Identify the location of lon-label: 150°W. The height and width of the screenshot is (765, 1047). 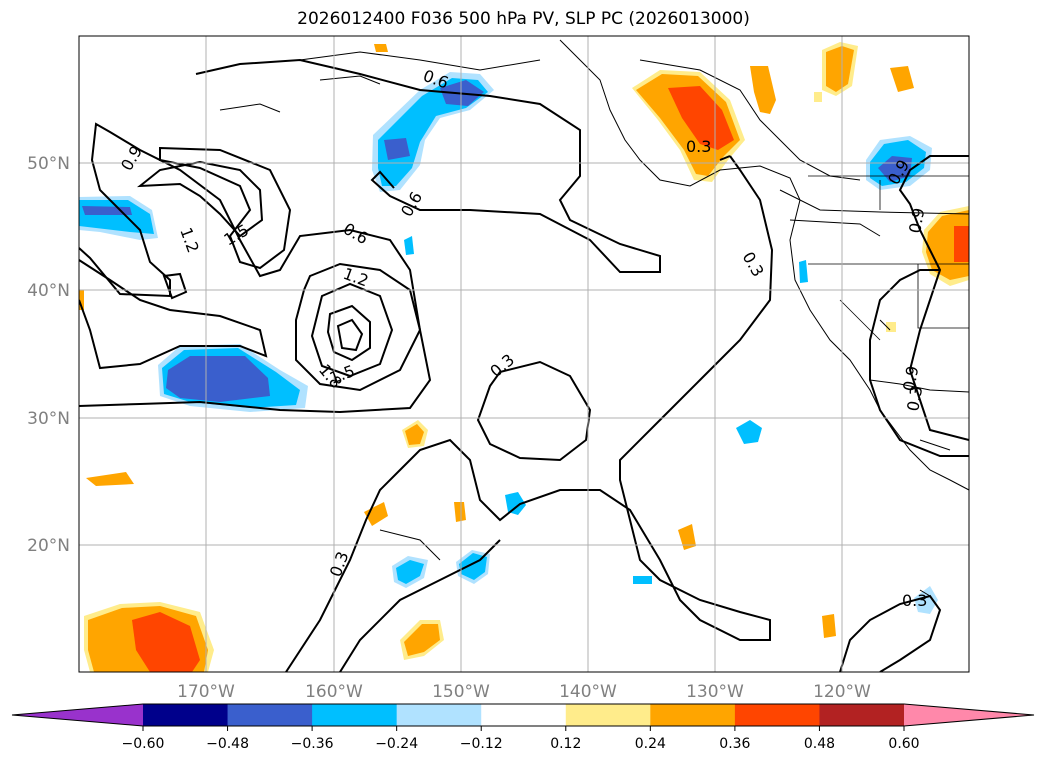
(461, 692).